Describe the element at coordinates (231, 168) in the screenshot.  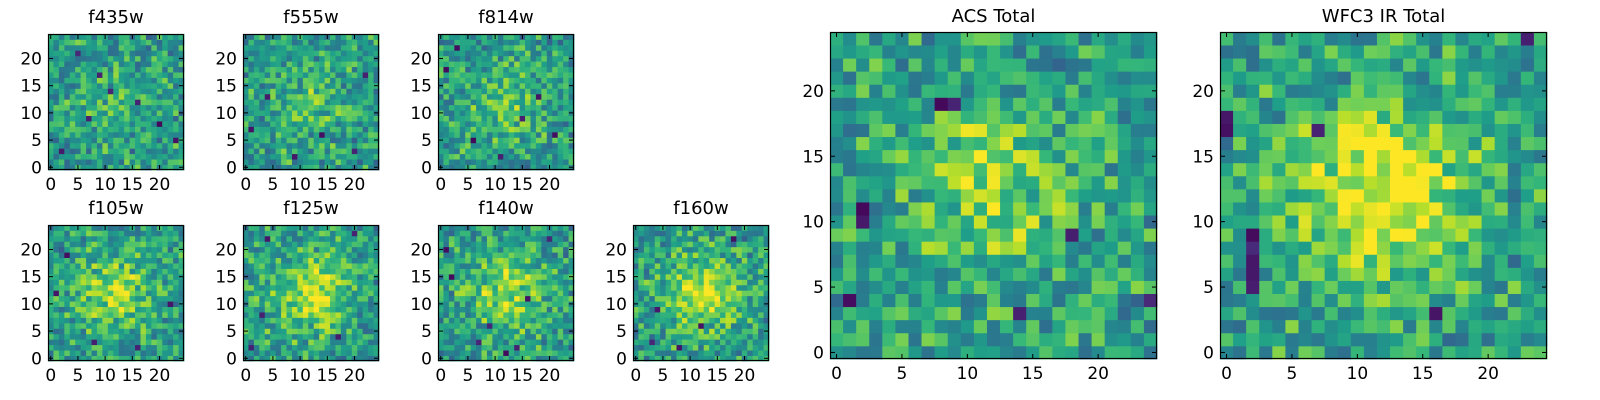
I see `y-tick-label: 0` at that location.